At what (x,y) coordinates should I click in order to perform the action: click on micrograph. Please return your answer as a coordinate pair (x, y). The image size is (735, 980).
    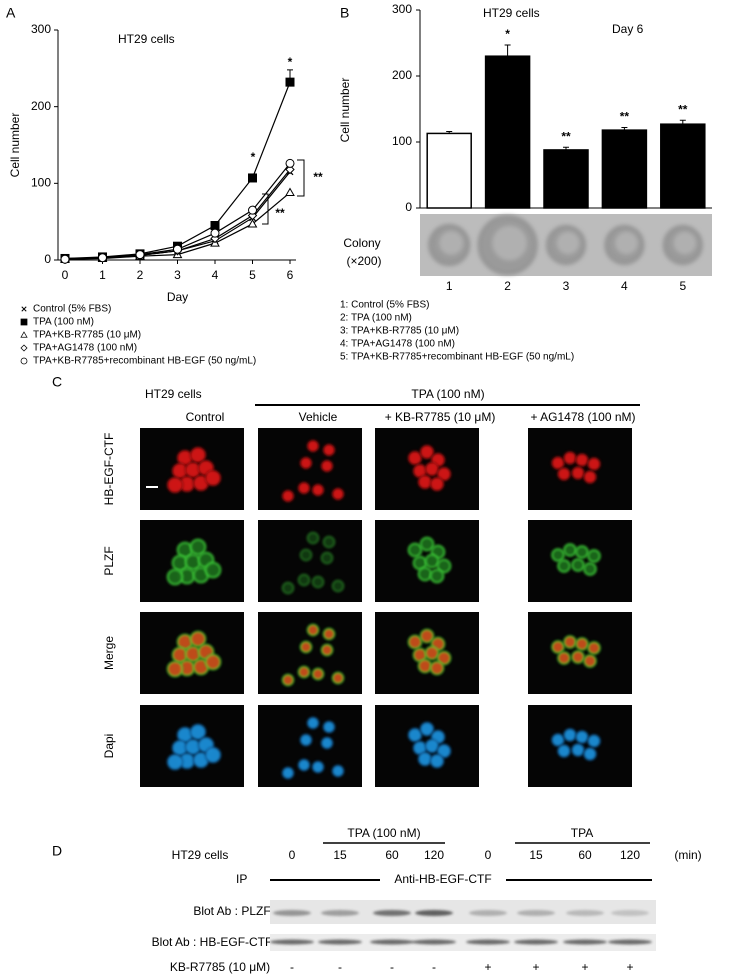
    Looking at the image, I should click on (310, 469).